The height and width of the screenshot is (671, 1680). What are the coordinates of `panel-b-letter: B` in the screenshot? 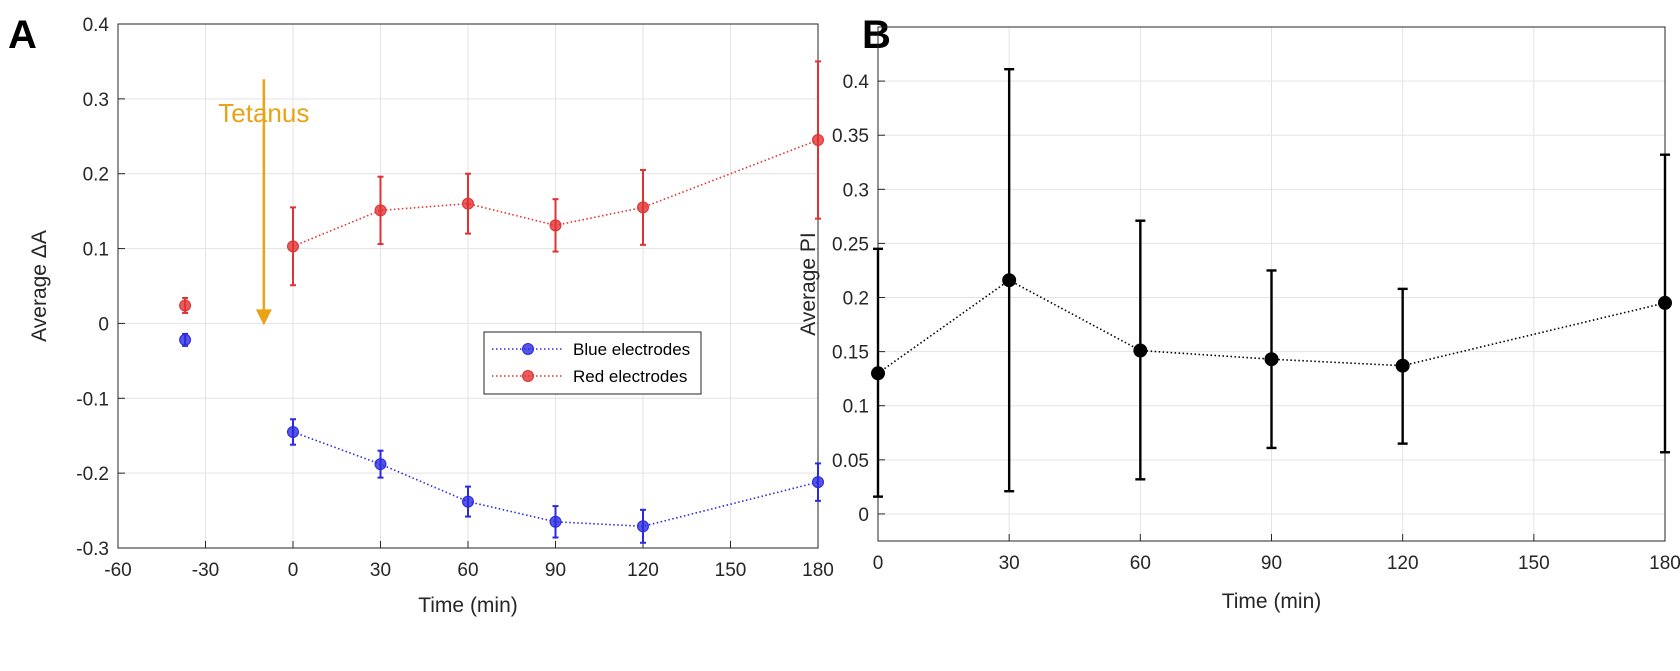 It's located at (876, 35).